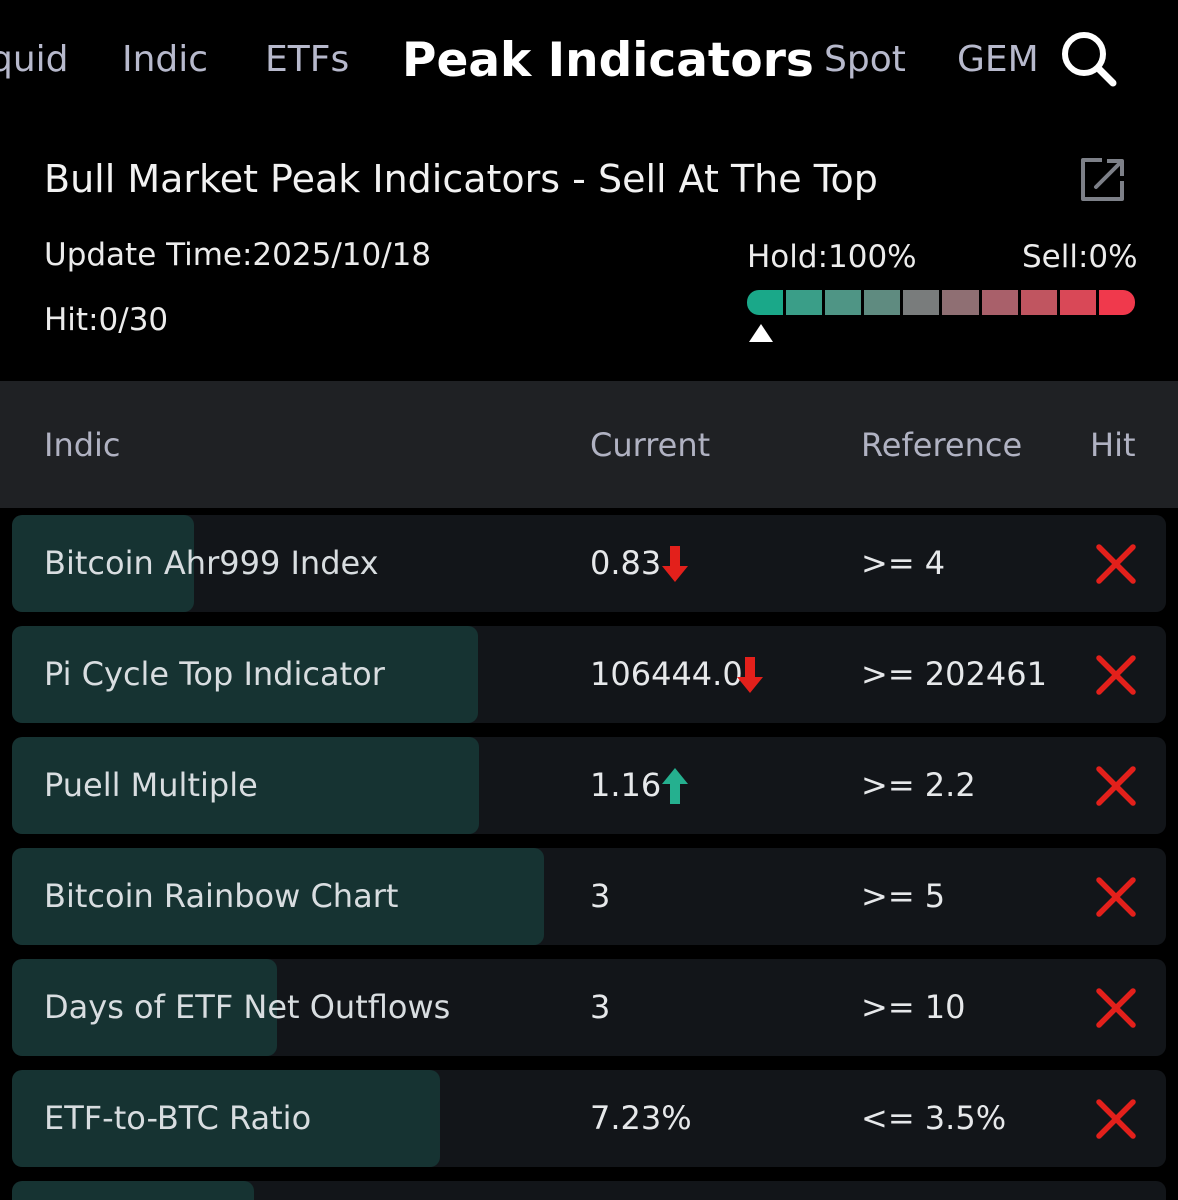 The height and width of the screenshot is (1200, 1178). Describe the element at coordinates (903, 896) in the screenshot. I see `reference-value: >= 5` at that location.